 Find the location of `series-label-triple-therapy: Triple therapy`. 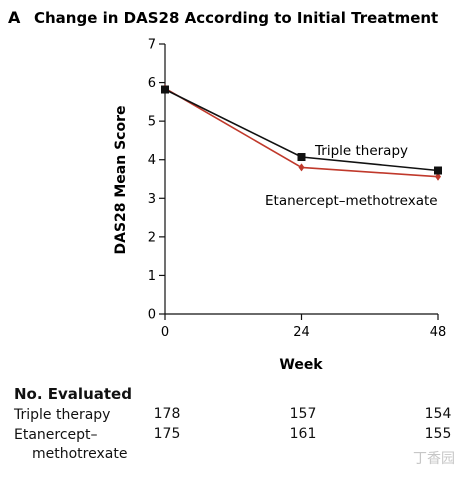

series-label-triple-therapy: Triple therapy is located at coordinates (361, 151).